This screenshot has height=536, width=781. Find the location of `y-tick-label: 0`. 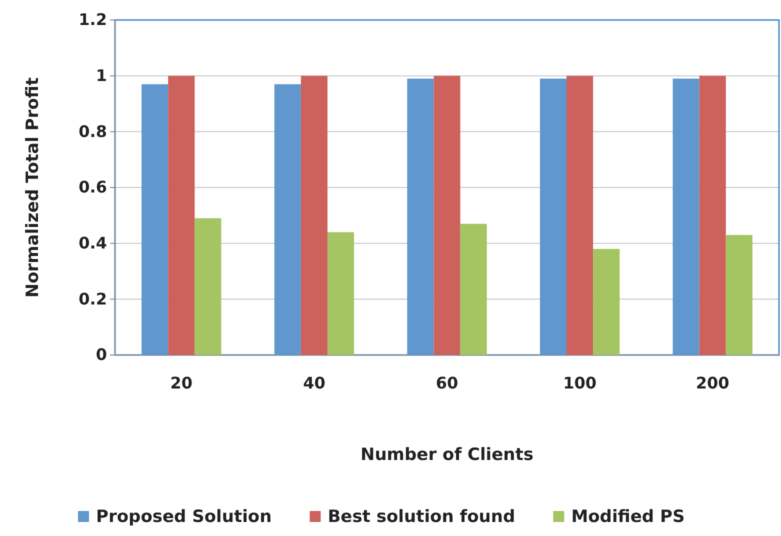

y-tick-label: 0 is located at coordinates (101, 354).